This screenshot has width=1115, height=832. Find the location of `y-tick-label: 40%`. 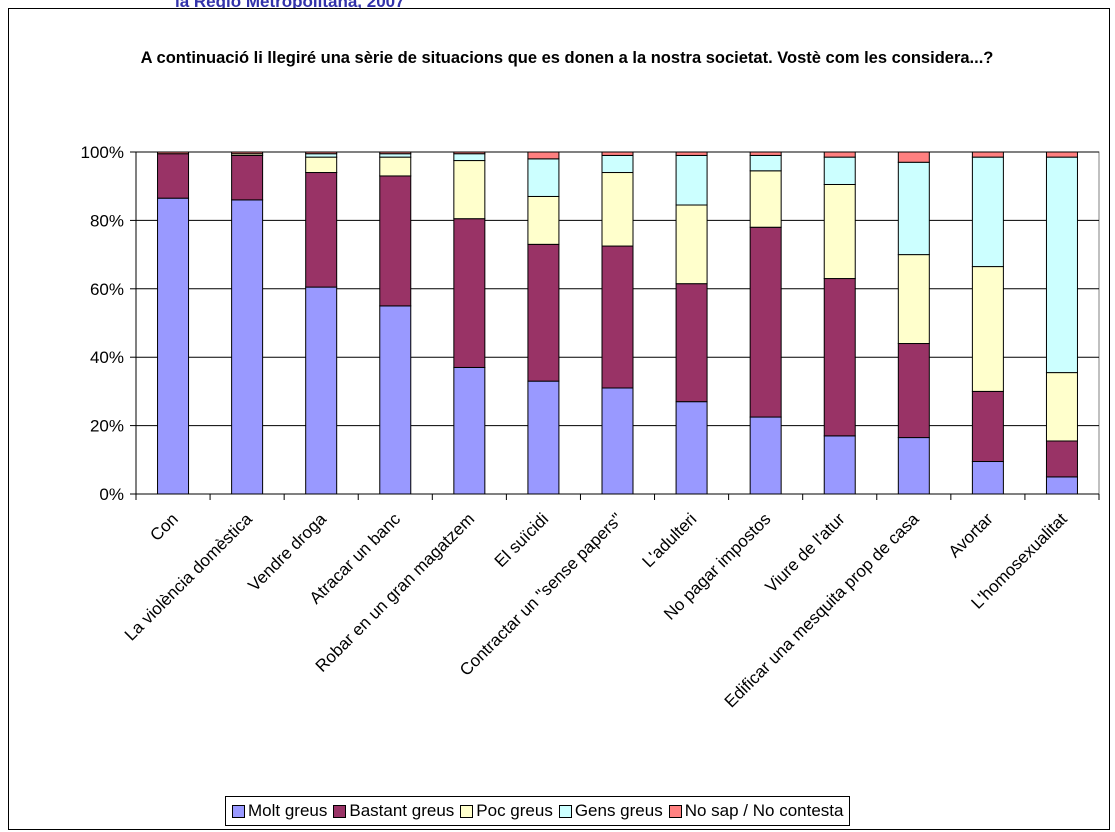

y-tick-label: 40% is located at coordinates (107, 357).